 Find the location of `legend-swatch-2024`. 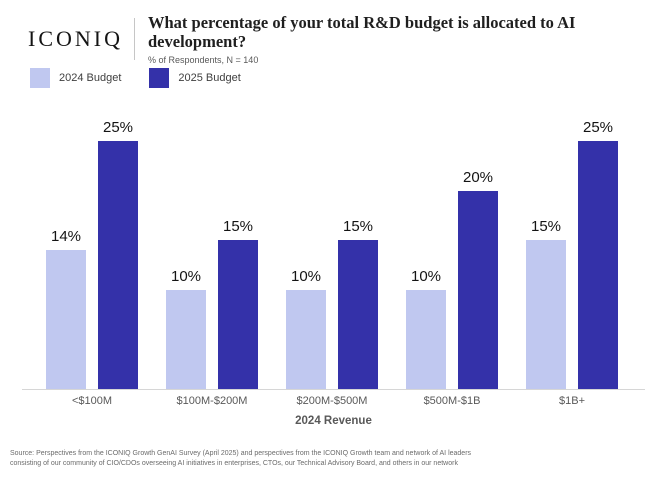

legend-swatch-2024 is located at coordinates (40, 78).